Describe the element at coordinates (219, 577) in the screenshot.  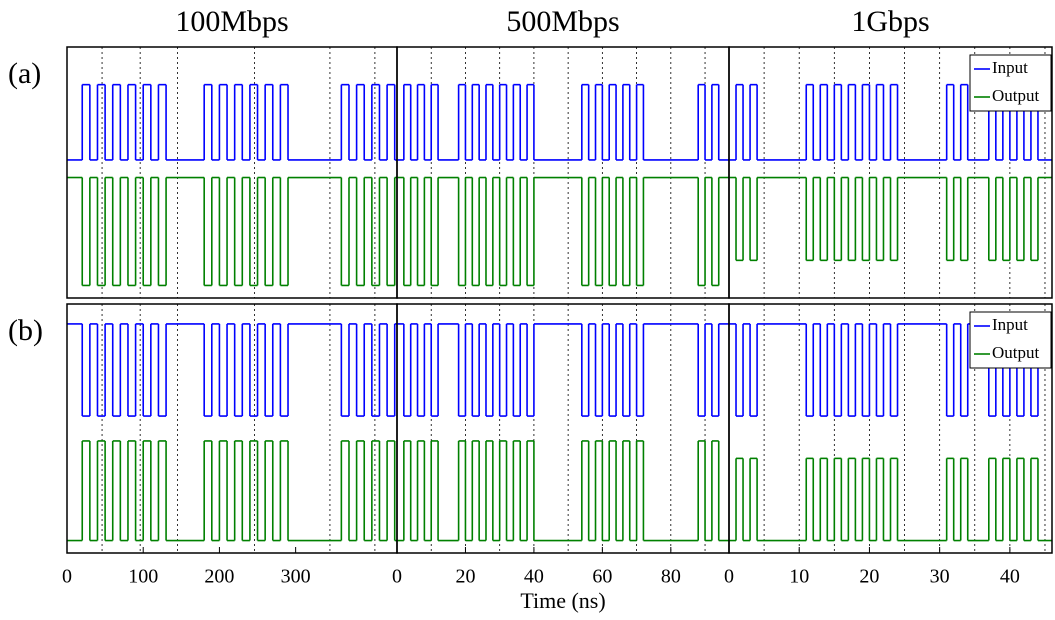
I see `x-tick-label: 200` at that location.